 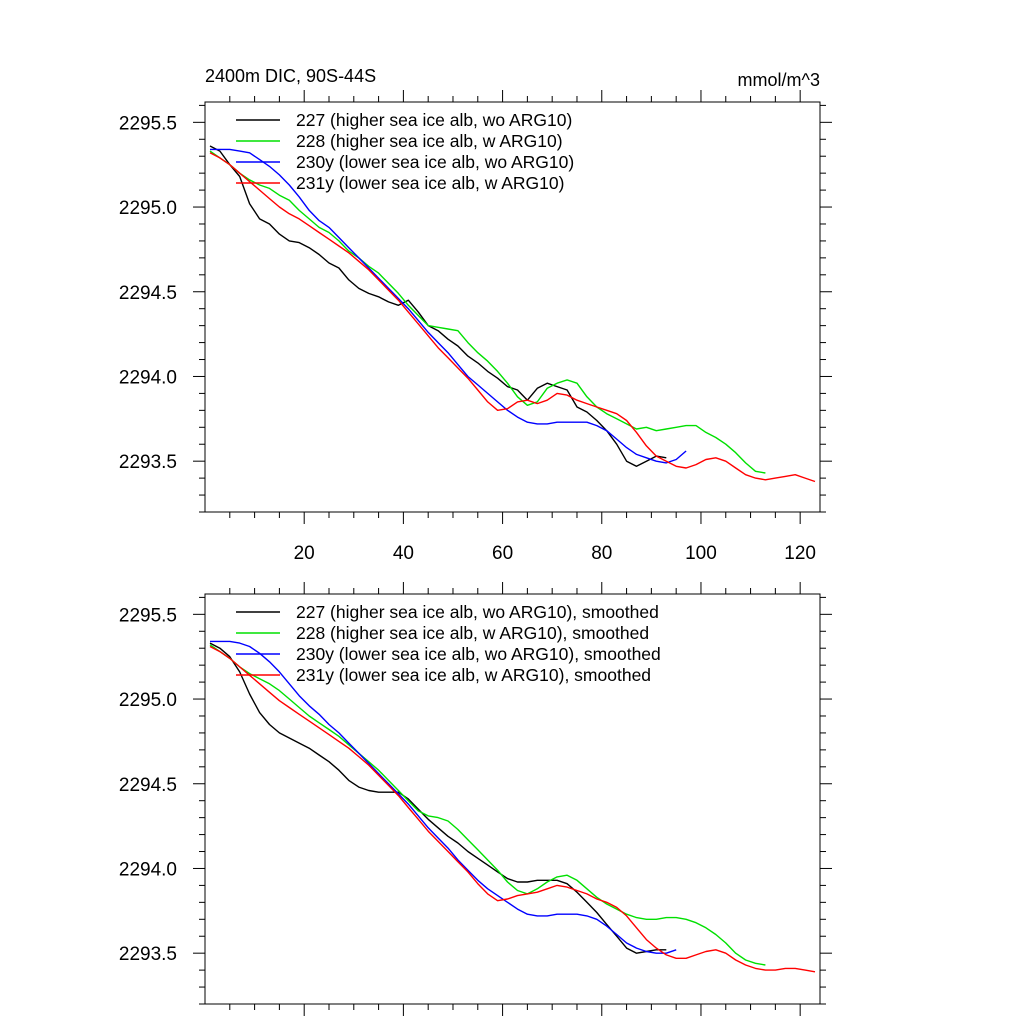 What do you see at coordinates (502, 553) in the screenshot?
I see `x-tick-label: 60` at bounding box center [502, 553].